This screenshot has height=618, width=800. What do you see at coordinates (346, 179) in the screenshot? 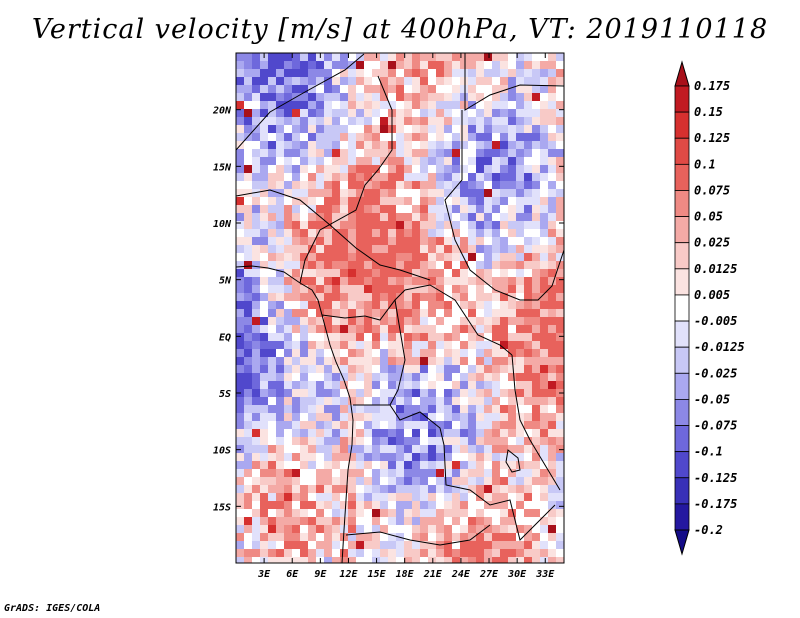
I see `border-line` at bounding box center [346, 179].